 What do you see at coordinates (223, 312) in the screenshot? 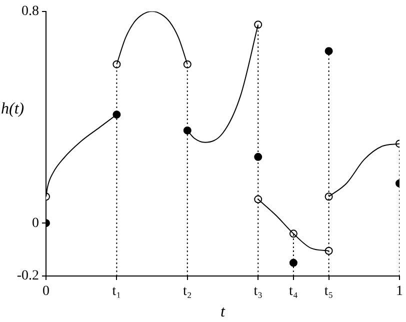
I see `x-axis-title: t` at bounding box center [223, 312].